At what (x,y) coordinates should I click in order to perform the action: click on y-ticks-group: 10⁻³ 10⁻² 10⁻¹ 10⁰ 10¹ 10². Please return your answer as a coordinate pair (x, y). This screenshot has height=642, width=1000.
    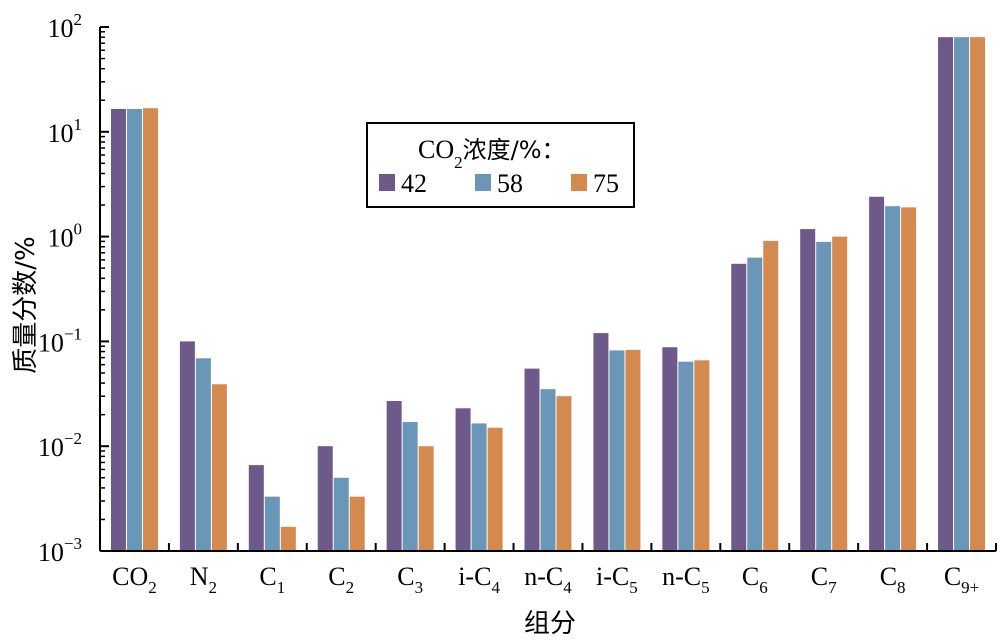
    Looking at the image, I should click on (73, 288).